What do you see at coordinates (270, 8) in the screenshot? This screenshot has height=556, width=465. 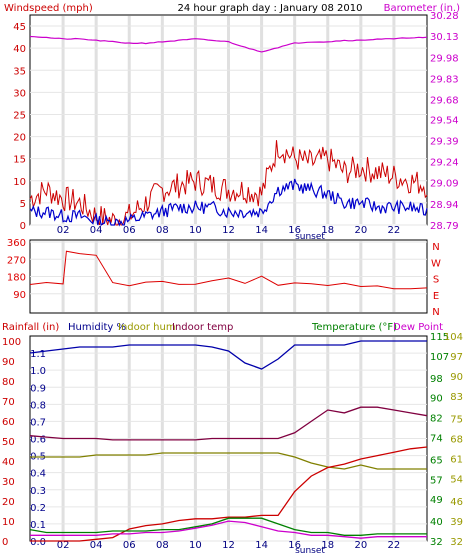 I see `graph-title: 24 hour graph day : January 08 2010` at bounding box center [270, 8].